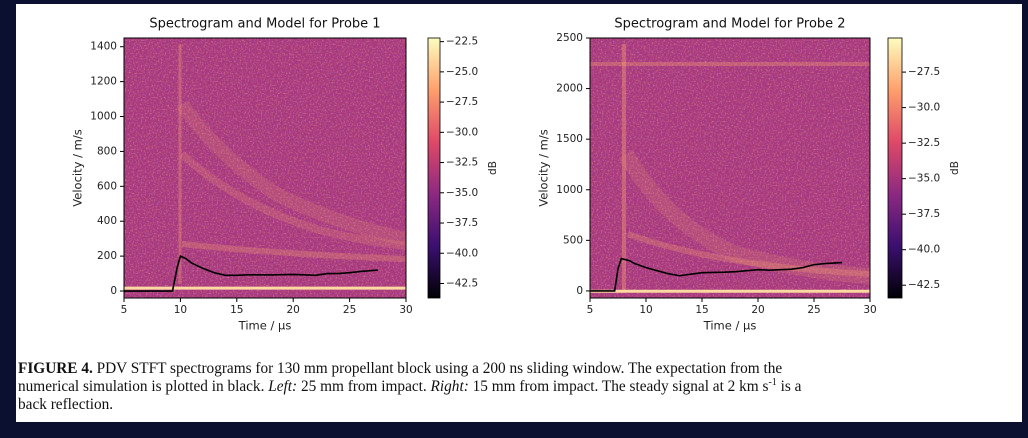  I want to click on y-tick-label: 400, so click(107, 221).